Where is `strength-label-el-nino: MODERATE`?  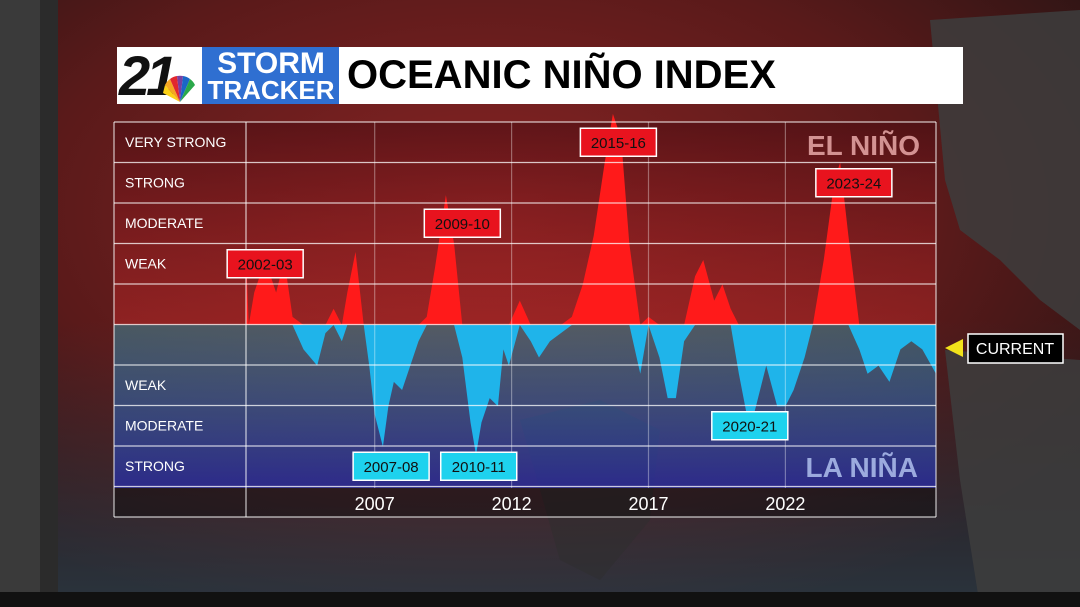
strength-label-el-nino: MODERATE is located at coordinates (164, 223).